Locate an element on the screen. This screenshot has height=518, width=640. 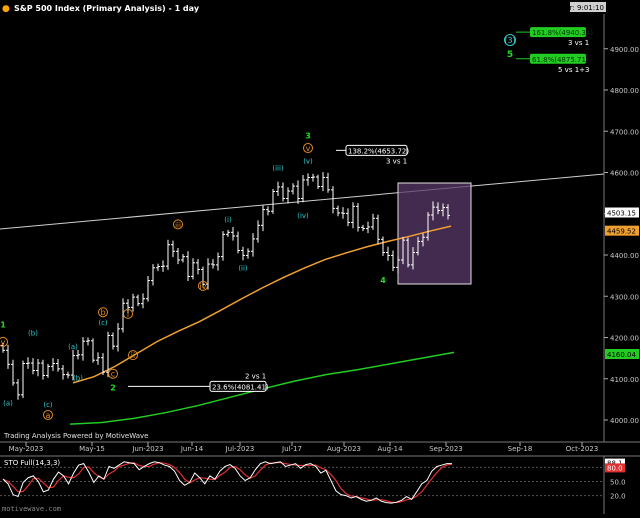
fib-1618-note: 3 vs 1 is located at coordinates (578, 43).